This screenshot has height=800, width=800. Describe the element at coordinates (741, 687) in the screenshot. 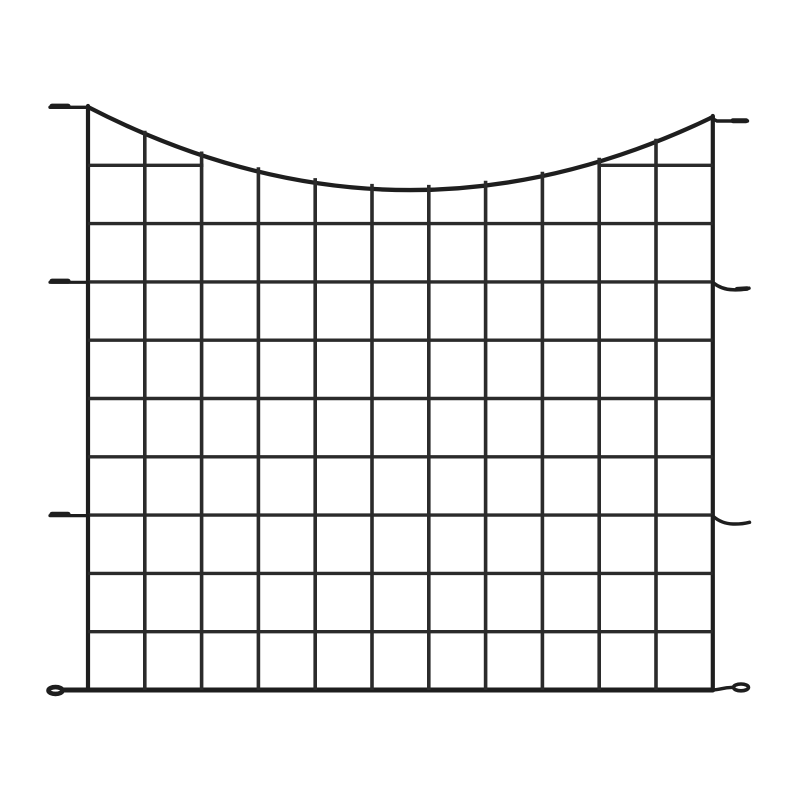

I see `right-bottom-eyelet-loop` at that location.